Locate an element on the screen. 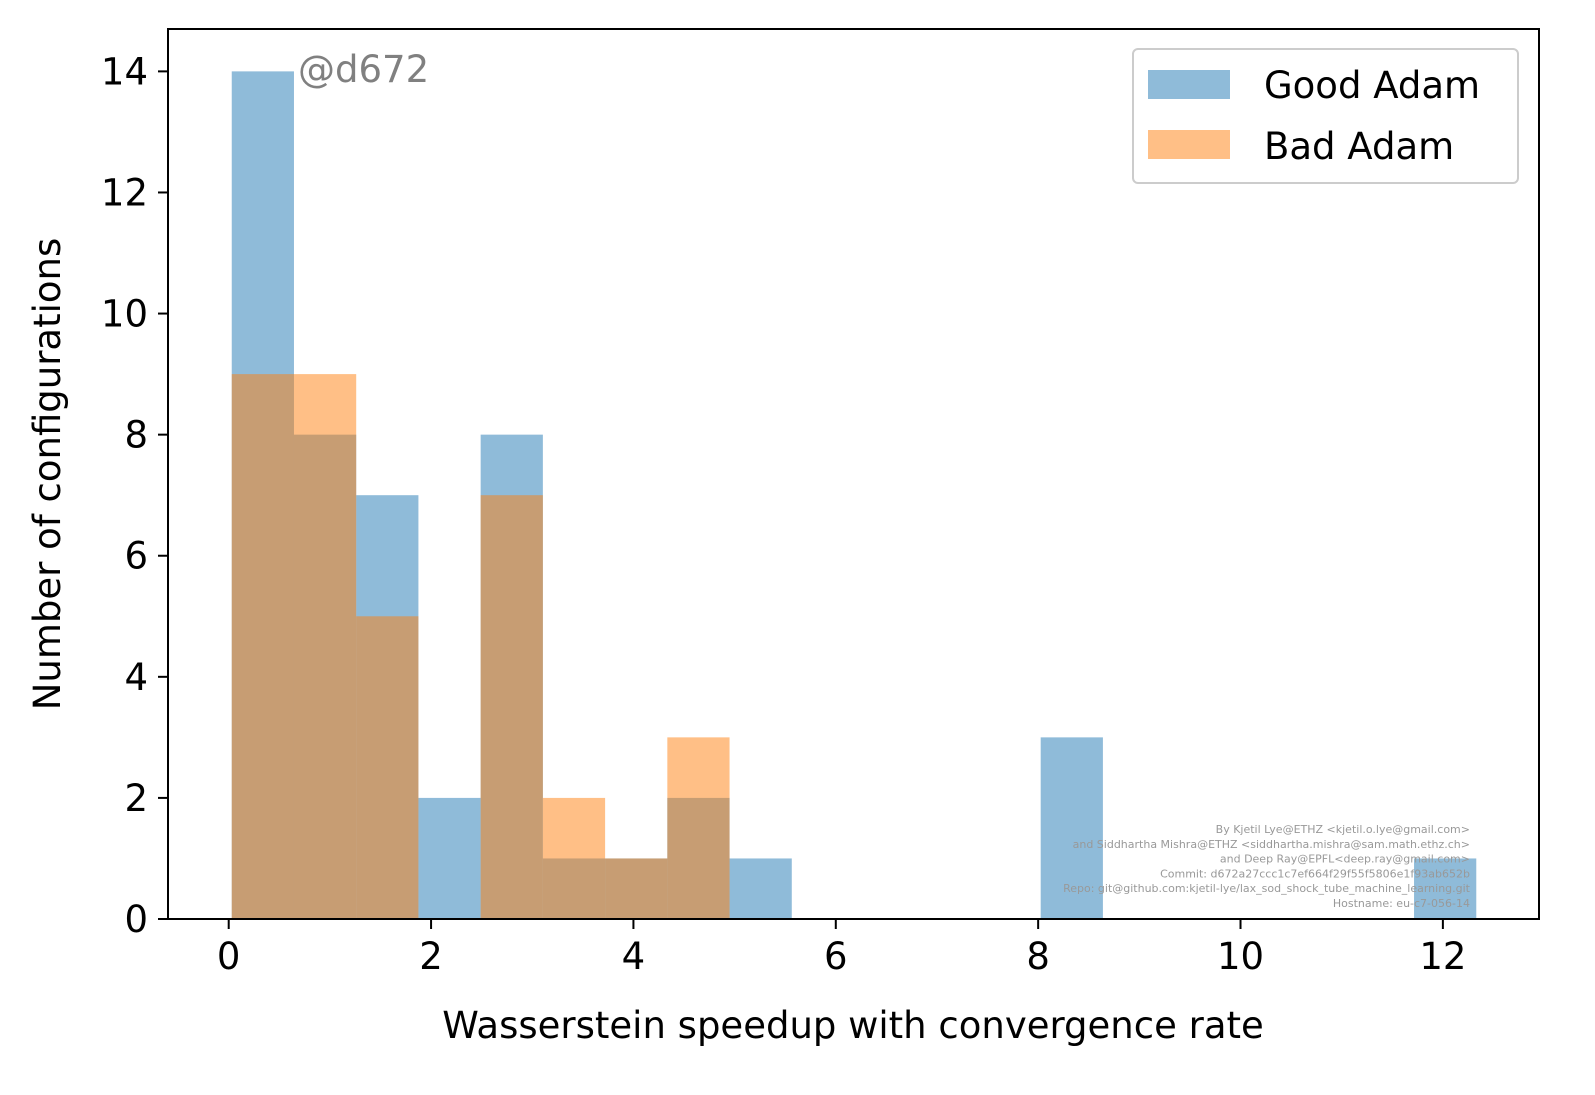 This screenshot has width=1595, height=1095. x-tick-label: 4 is located at coordinates (634, 956).